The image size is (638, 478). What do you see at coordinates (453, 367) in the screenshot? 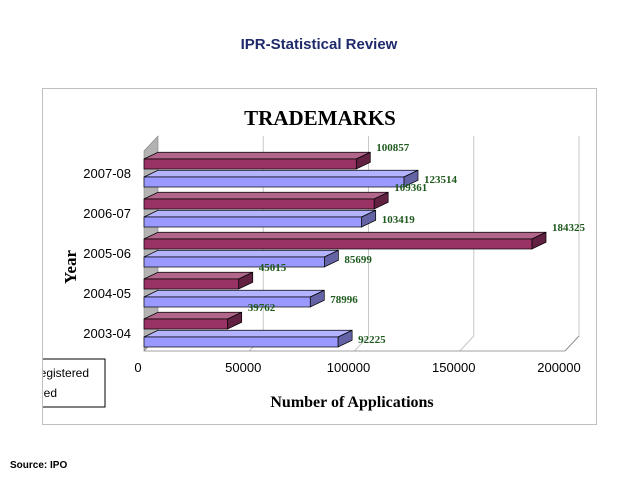
I see `x-tick-label: 150000` at bounding box center [453, 367].